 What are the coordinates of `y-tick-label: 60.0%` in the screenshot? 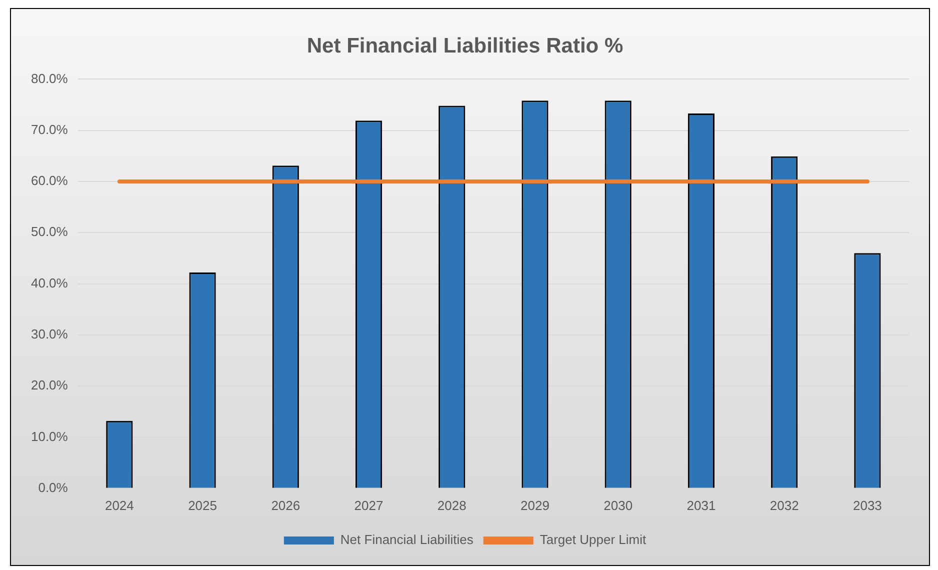 It's located at (49, 180).